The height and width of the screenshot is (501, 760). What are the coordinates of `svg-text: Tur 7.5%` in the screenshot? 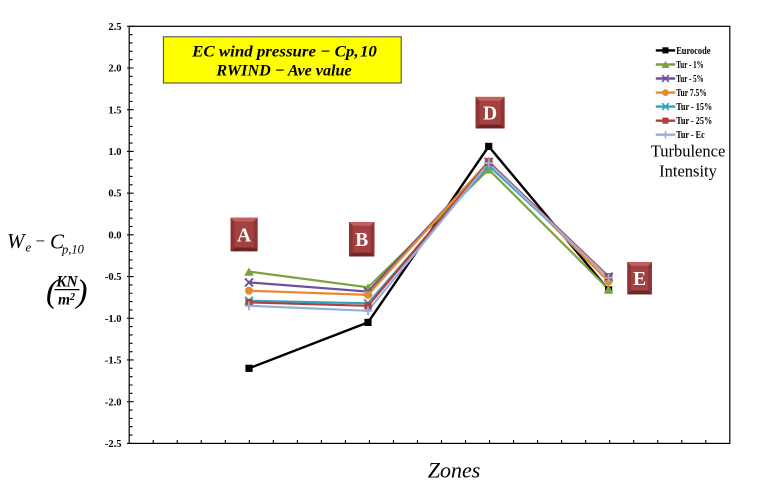 It's located at (691, 93).